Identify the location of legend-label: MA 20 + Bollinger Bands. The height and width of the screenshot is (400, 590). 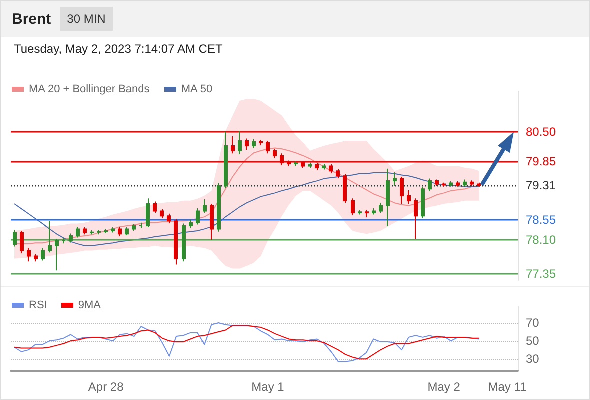
(89, 90).